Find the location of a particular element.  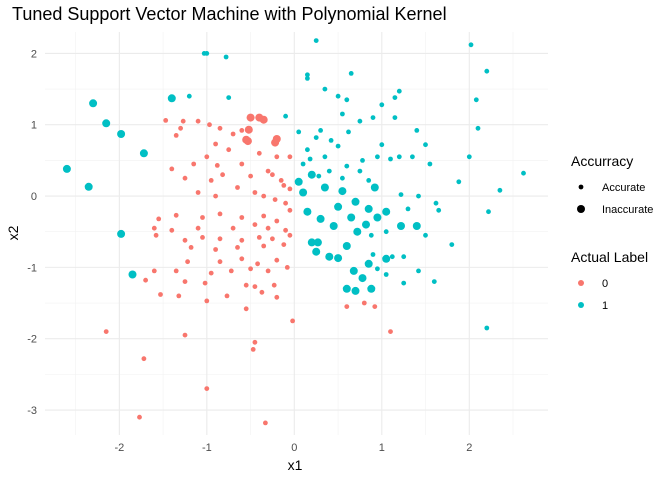

x-tick-label: 2 is located at coordinates (469, 448).